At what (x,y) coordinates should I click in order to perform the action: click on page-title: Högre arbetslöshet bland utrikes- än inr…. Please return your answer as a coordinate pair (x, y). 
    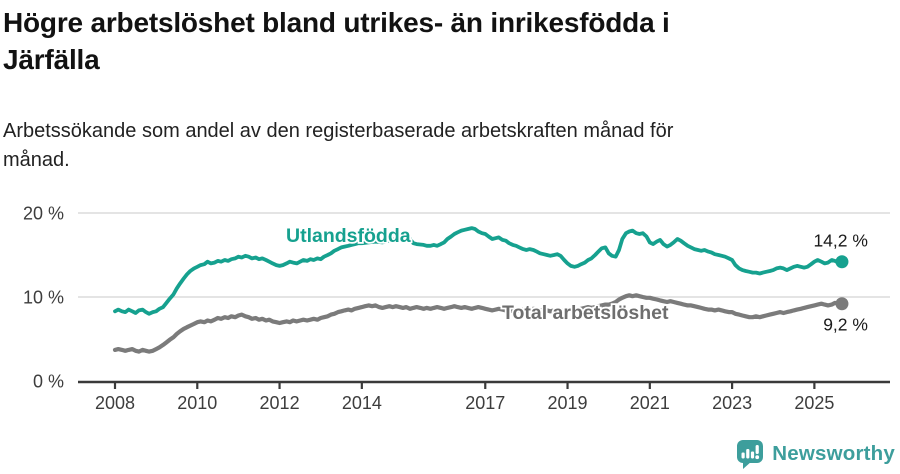
    Looking at the image, I should click on (423, 41).